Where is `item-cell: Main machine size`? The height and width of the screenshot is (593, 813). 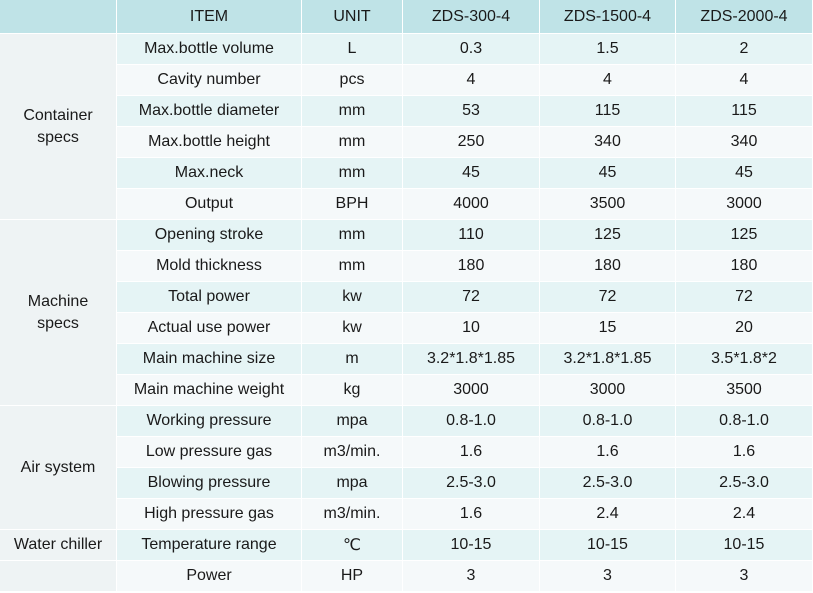 item-cell: Main machine size is located at coordinates (209, 359).